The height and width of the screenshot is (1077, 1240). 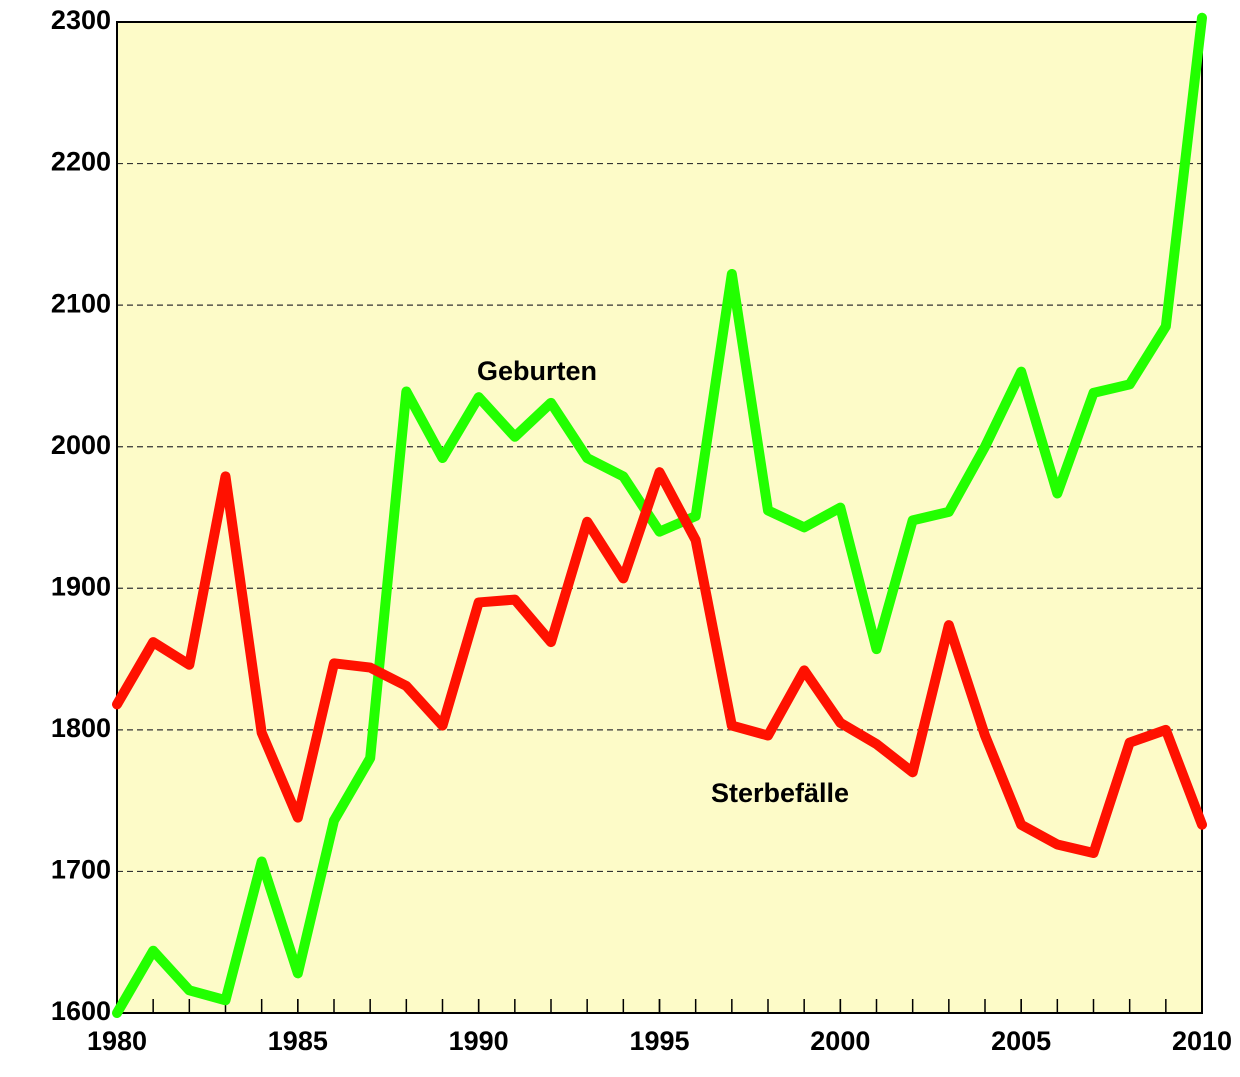 I want to click on series-label: Sterbefälle, so click(x=780, y=793).